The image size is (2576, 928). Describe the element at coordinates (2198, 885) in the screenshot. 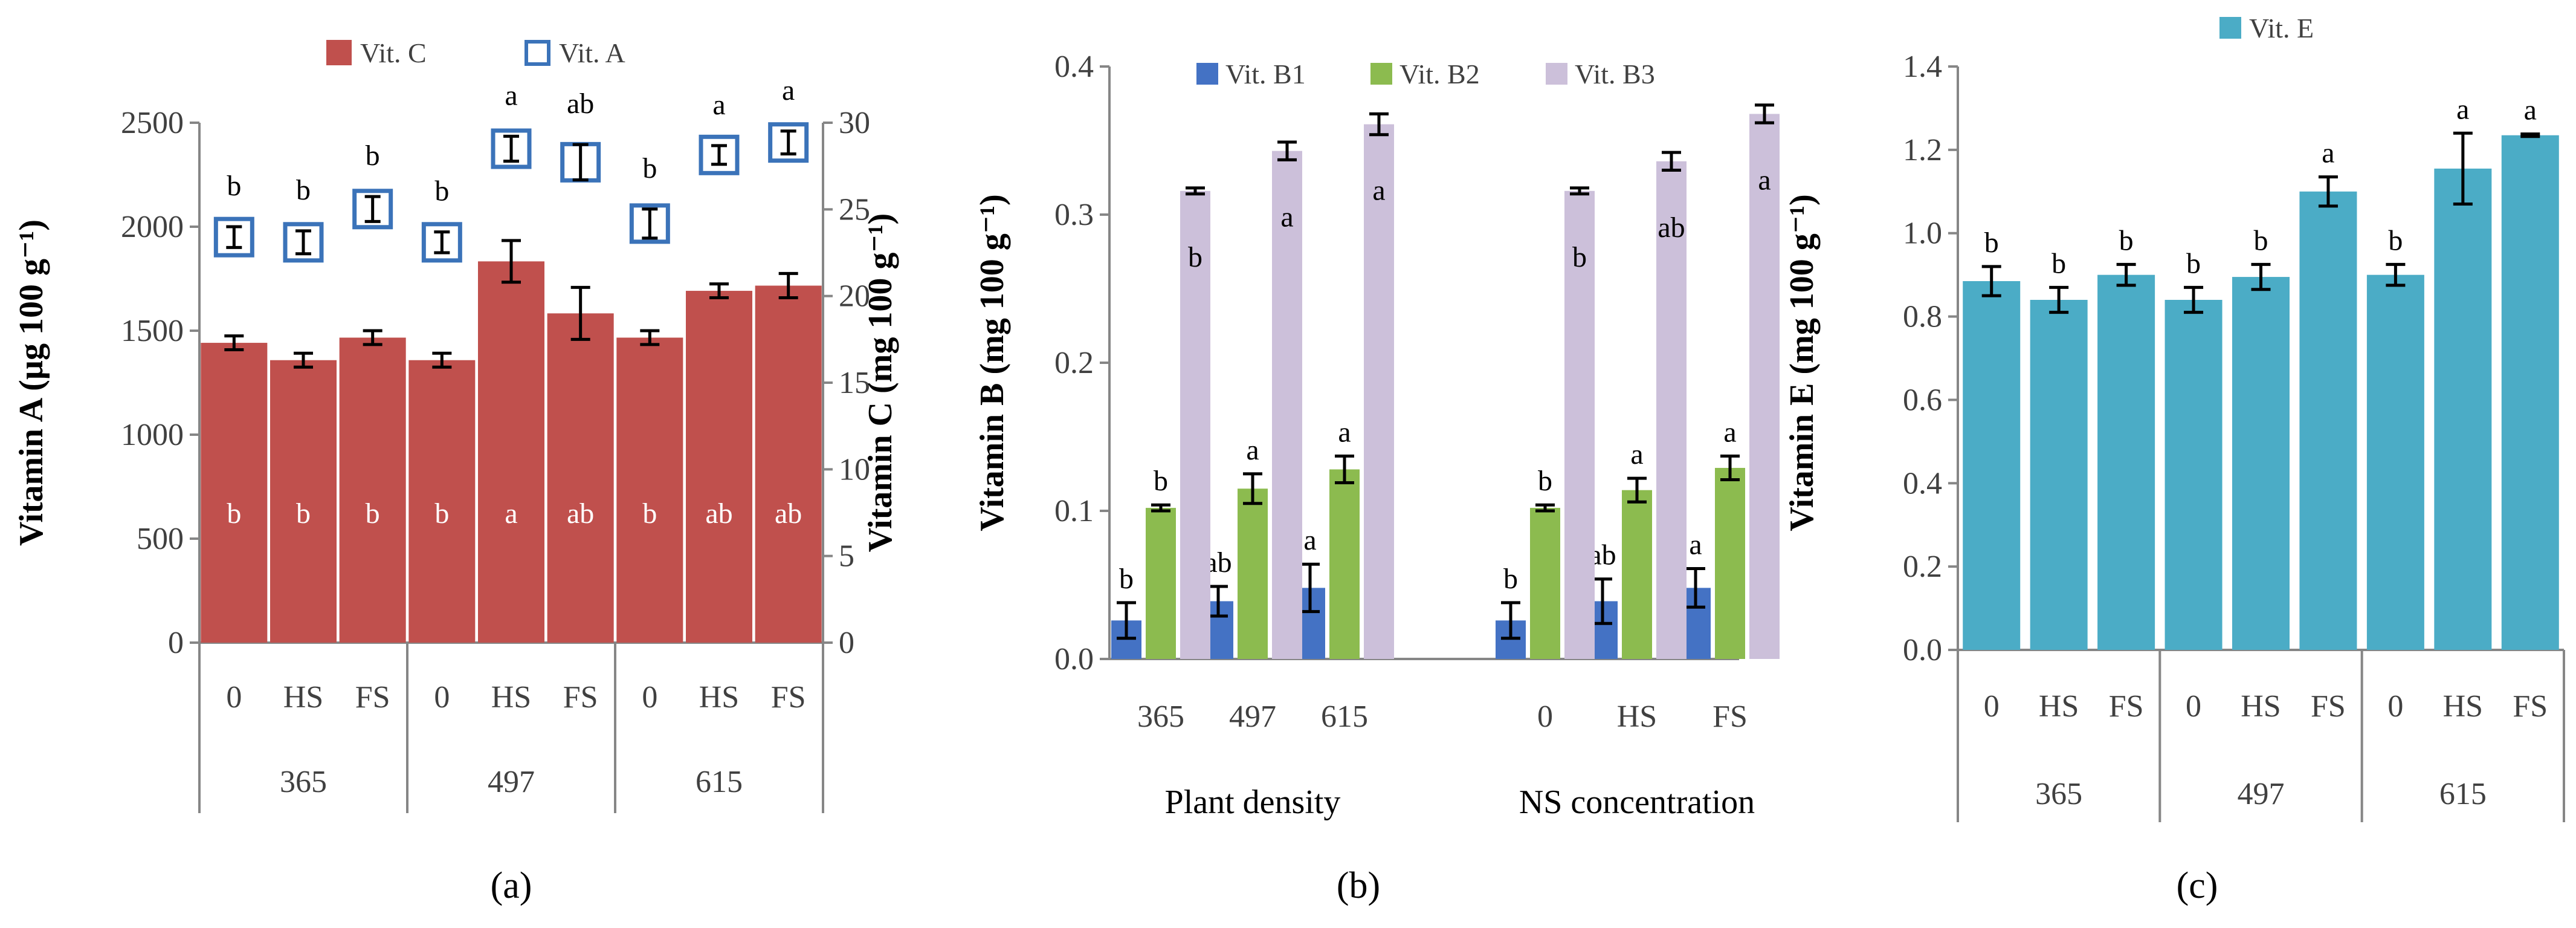

I see `panel-label-c: (c)` at that location.